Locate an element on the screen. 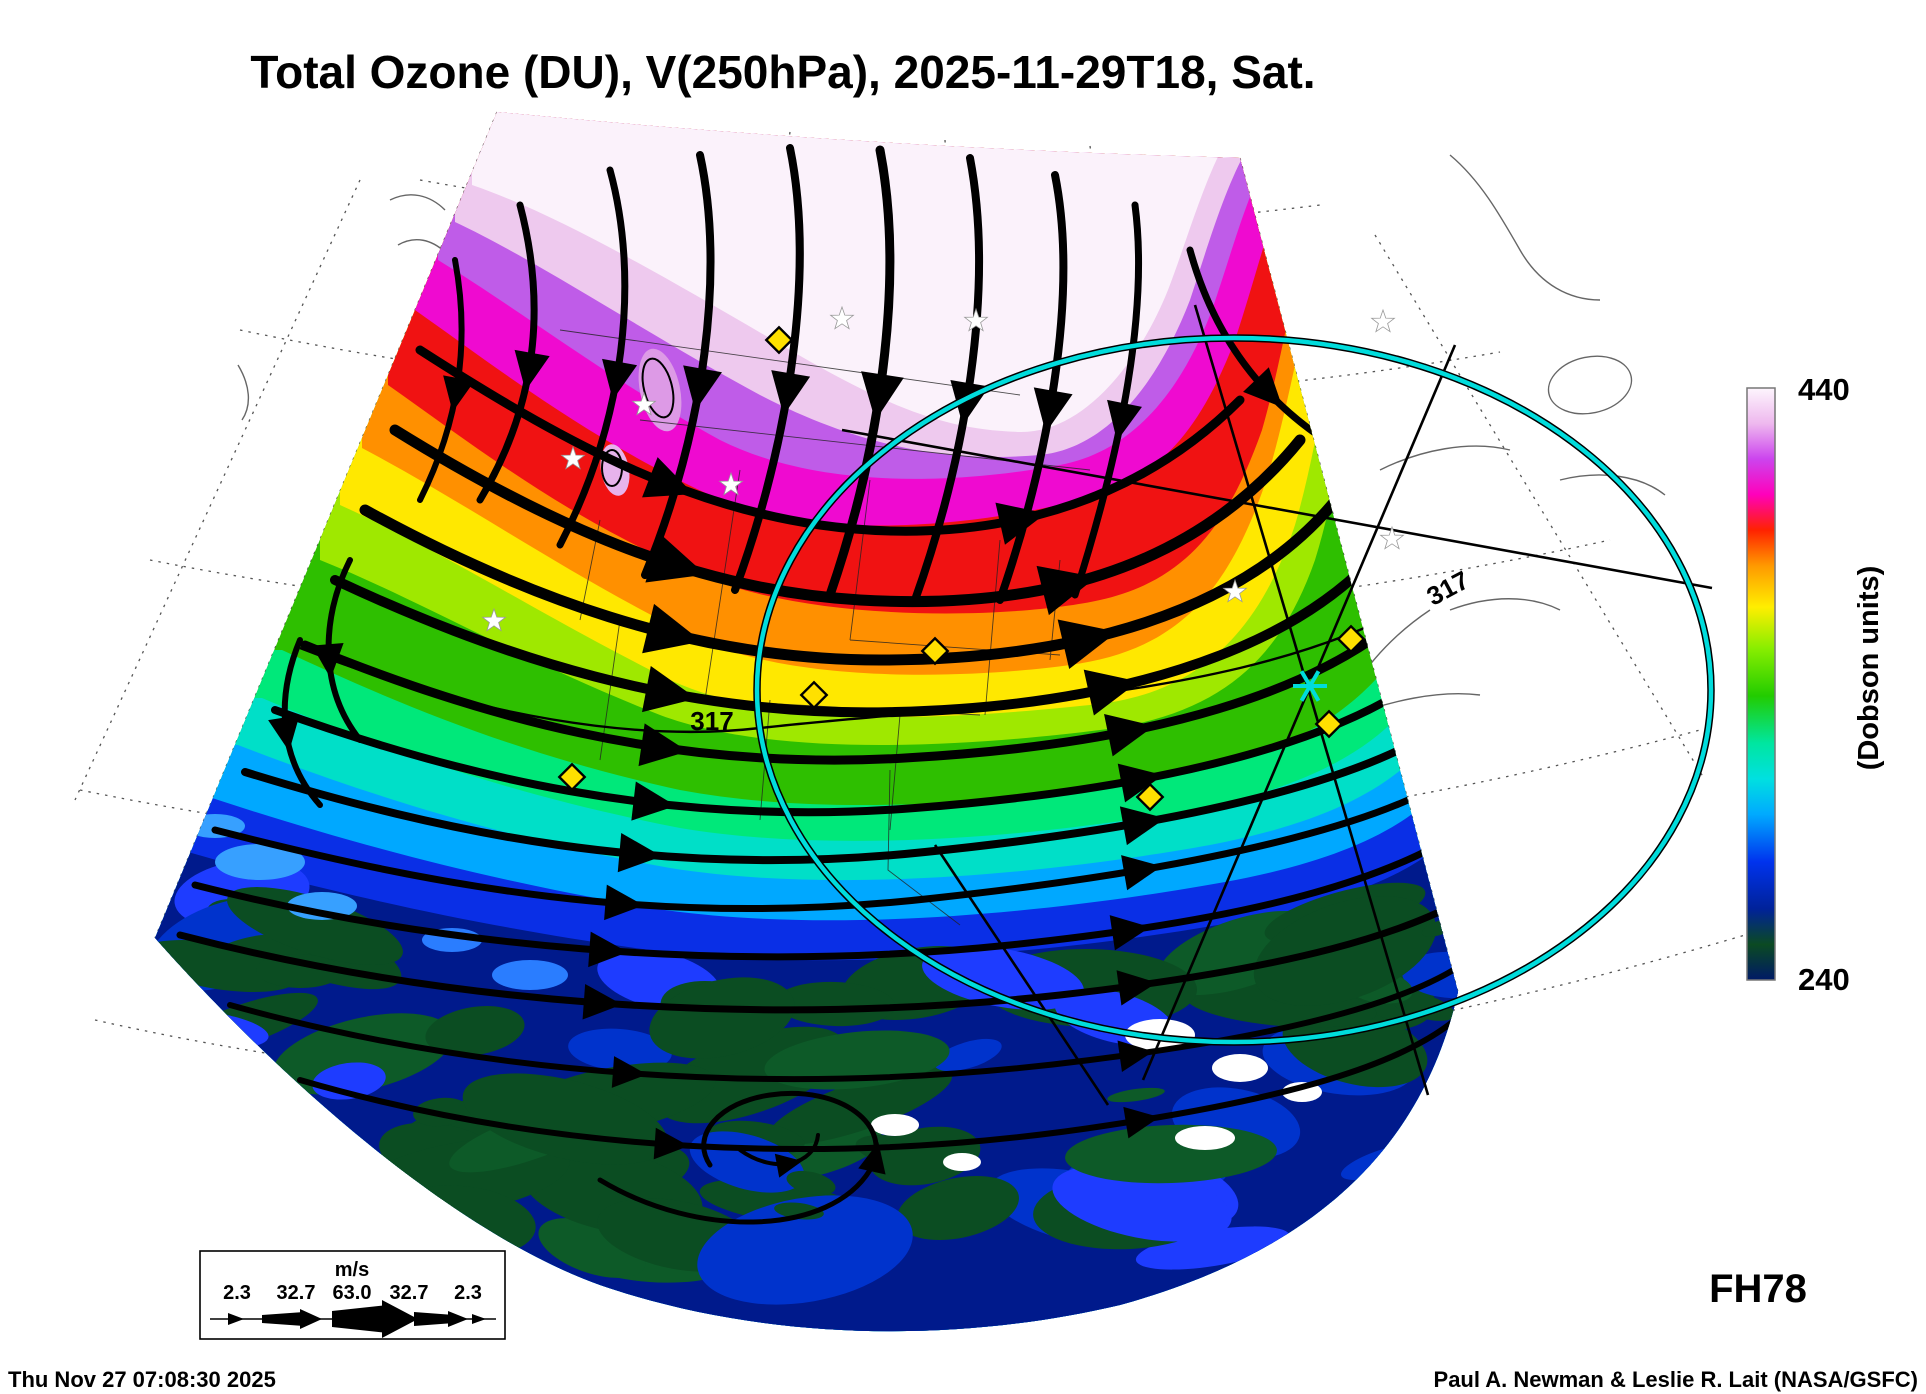 The width and height of the screenshot is (1926, 1394). wind-speed-label: 63.0 is located at coordinates (352, 1293).